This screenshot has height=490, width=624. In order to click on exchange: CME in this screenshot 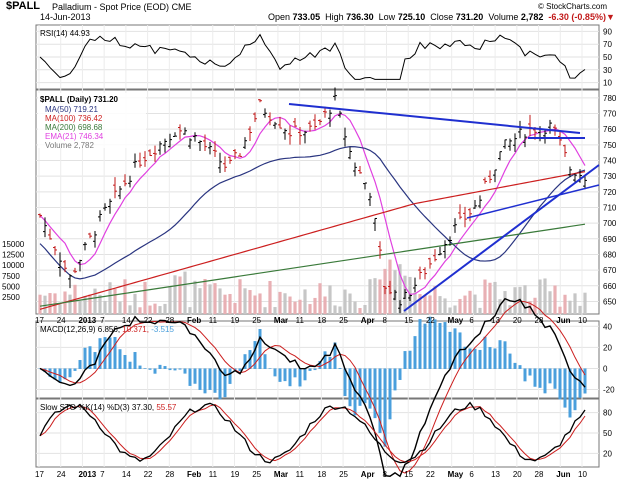, I will do `click(181, 7)`.